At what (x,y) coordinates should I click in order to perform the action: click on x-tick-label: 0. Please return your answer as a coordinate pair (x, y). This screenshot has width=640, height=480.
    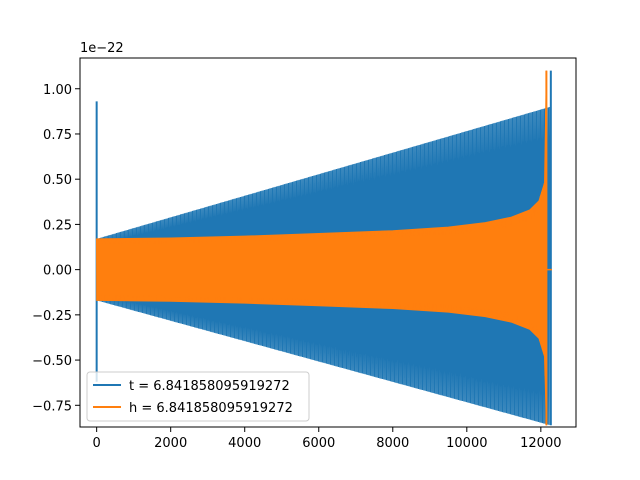
    Looking at the image, I should click on (97, 443).